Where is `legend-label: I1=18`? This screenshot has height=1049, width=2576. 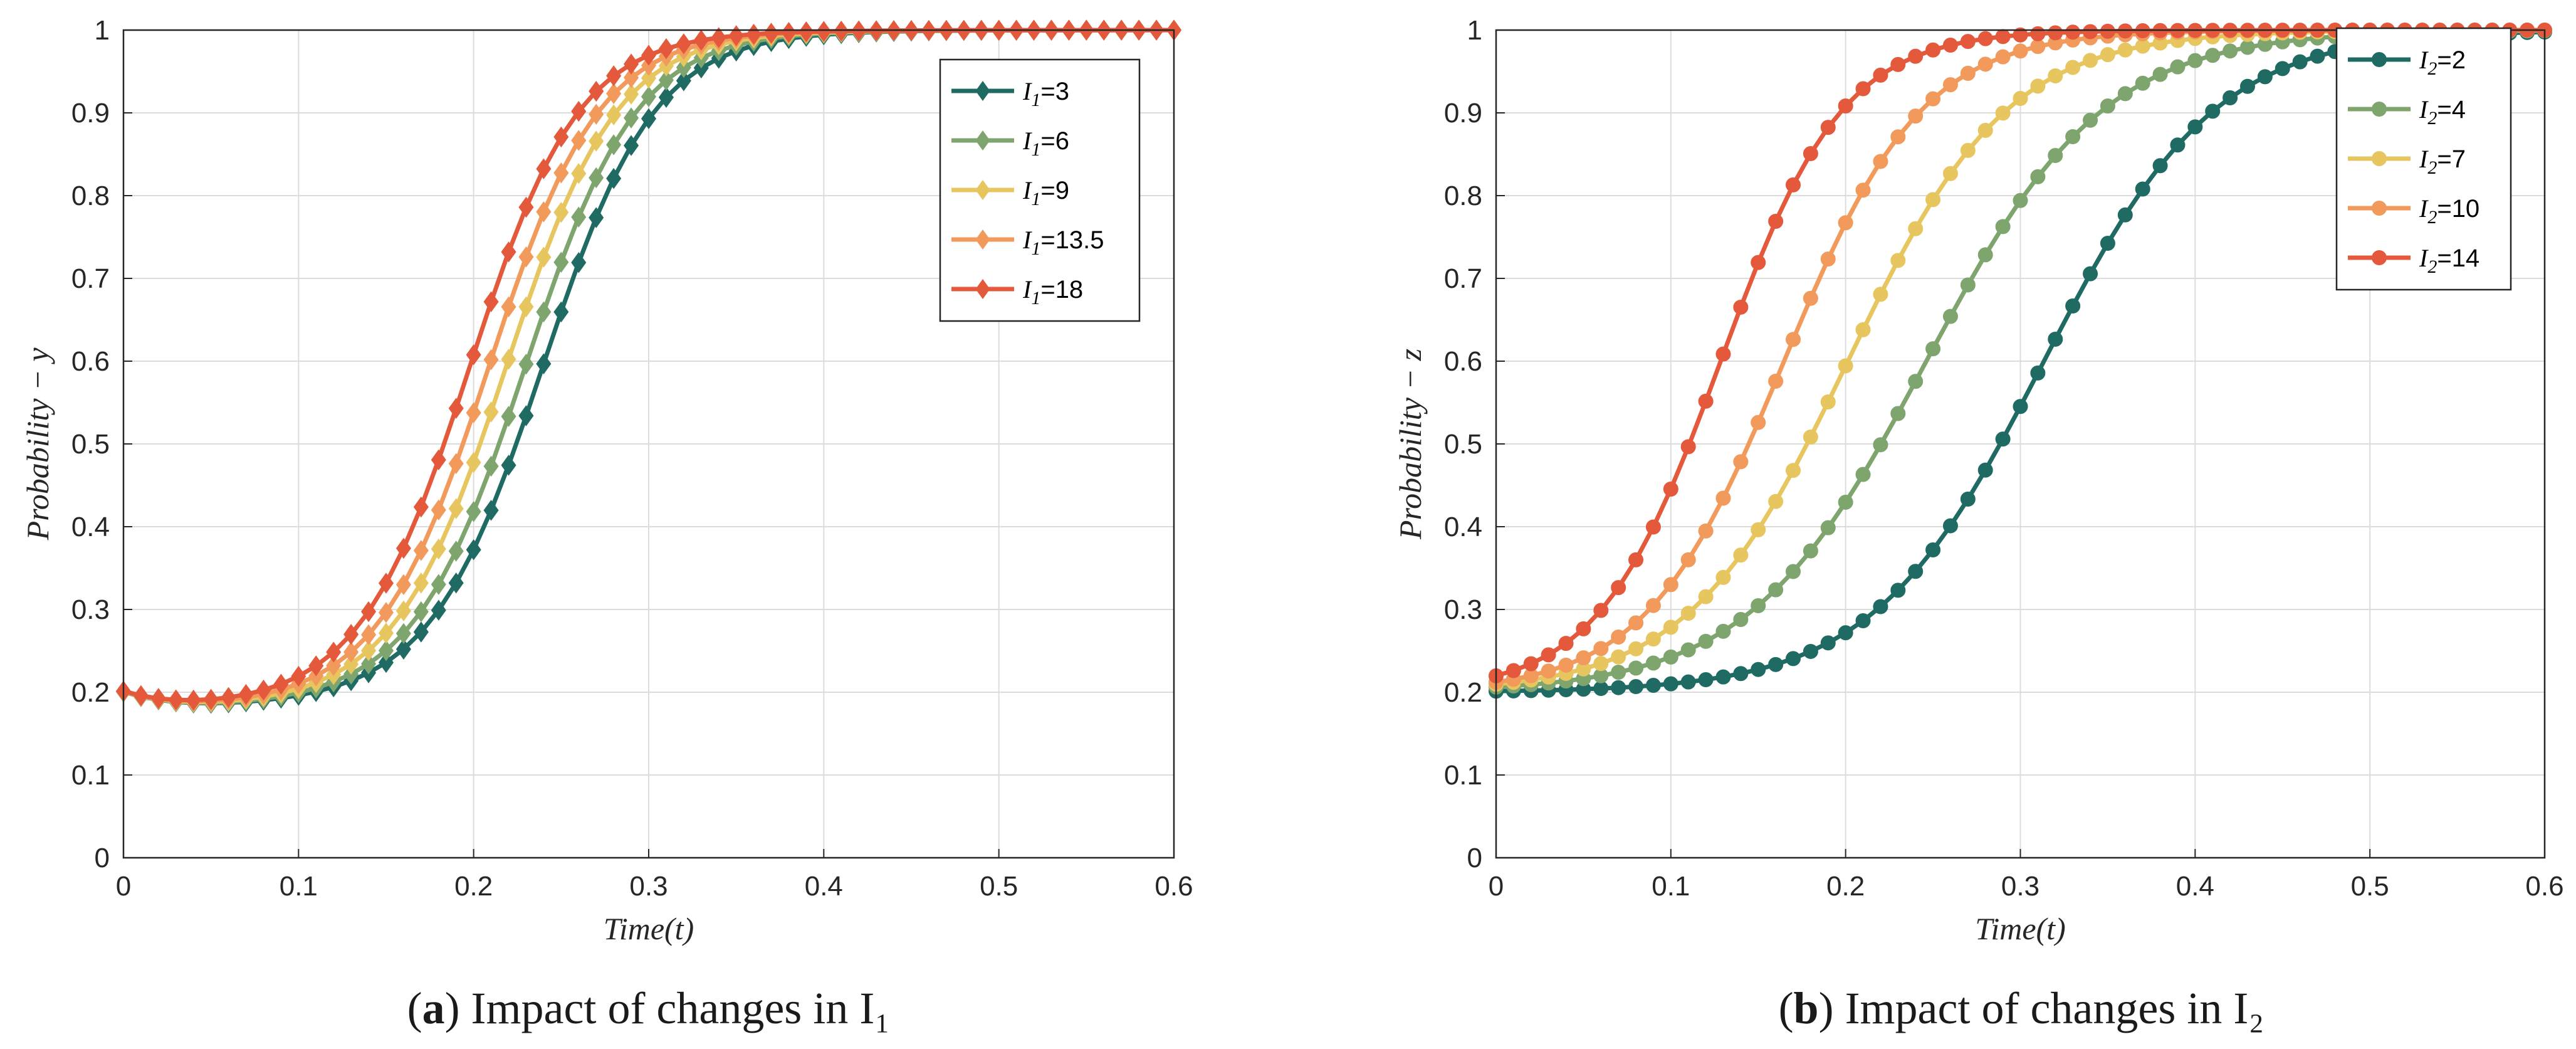 legend-label: I1=18 is located at coordinates (1052, 291).